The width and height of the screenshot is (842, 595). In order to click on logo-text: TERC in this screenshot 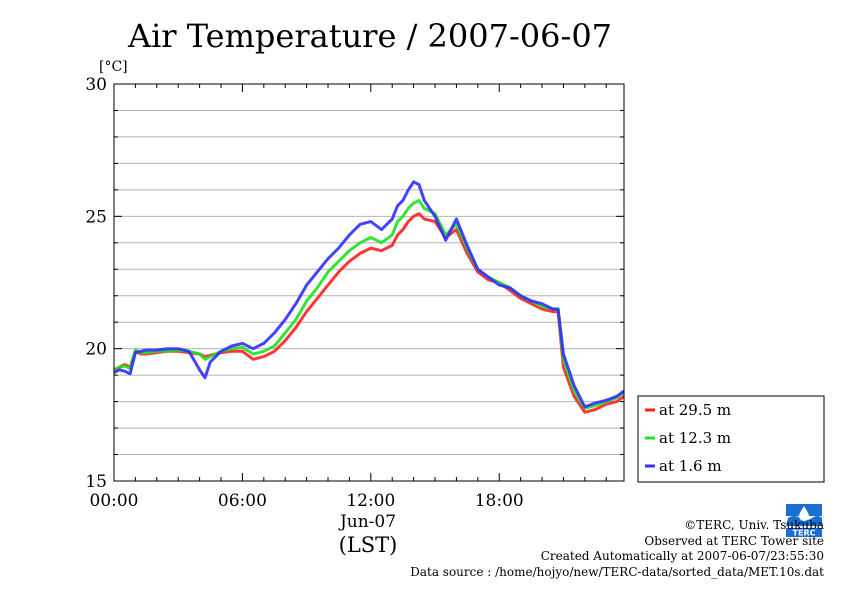, I will do `click(804, 533)`.